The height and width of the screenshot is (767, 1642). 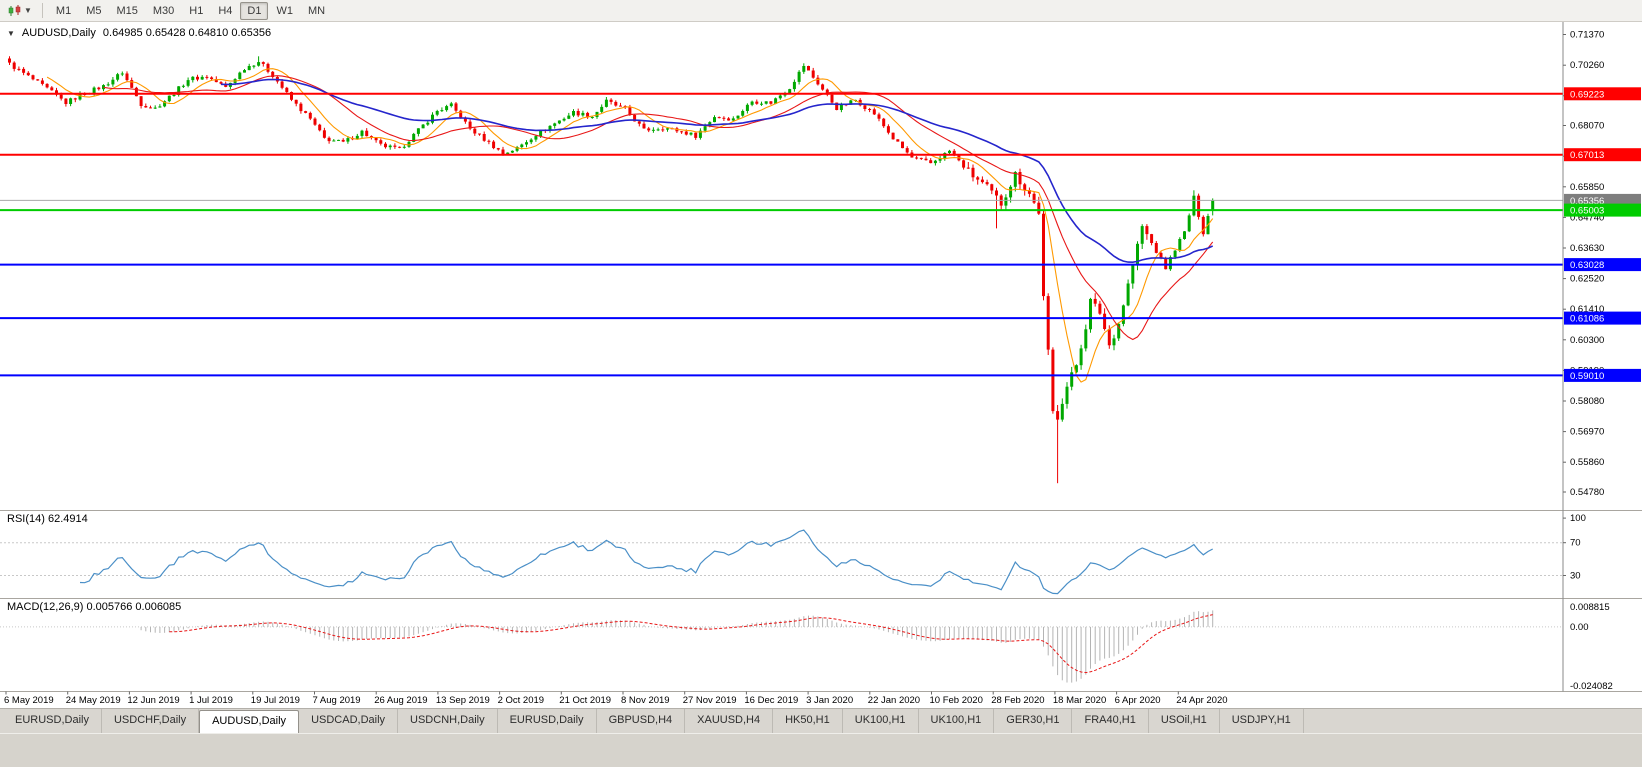 I want to click on price-badge-0.65003, so click(x=1602, y=210).